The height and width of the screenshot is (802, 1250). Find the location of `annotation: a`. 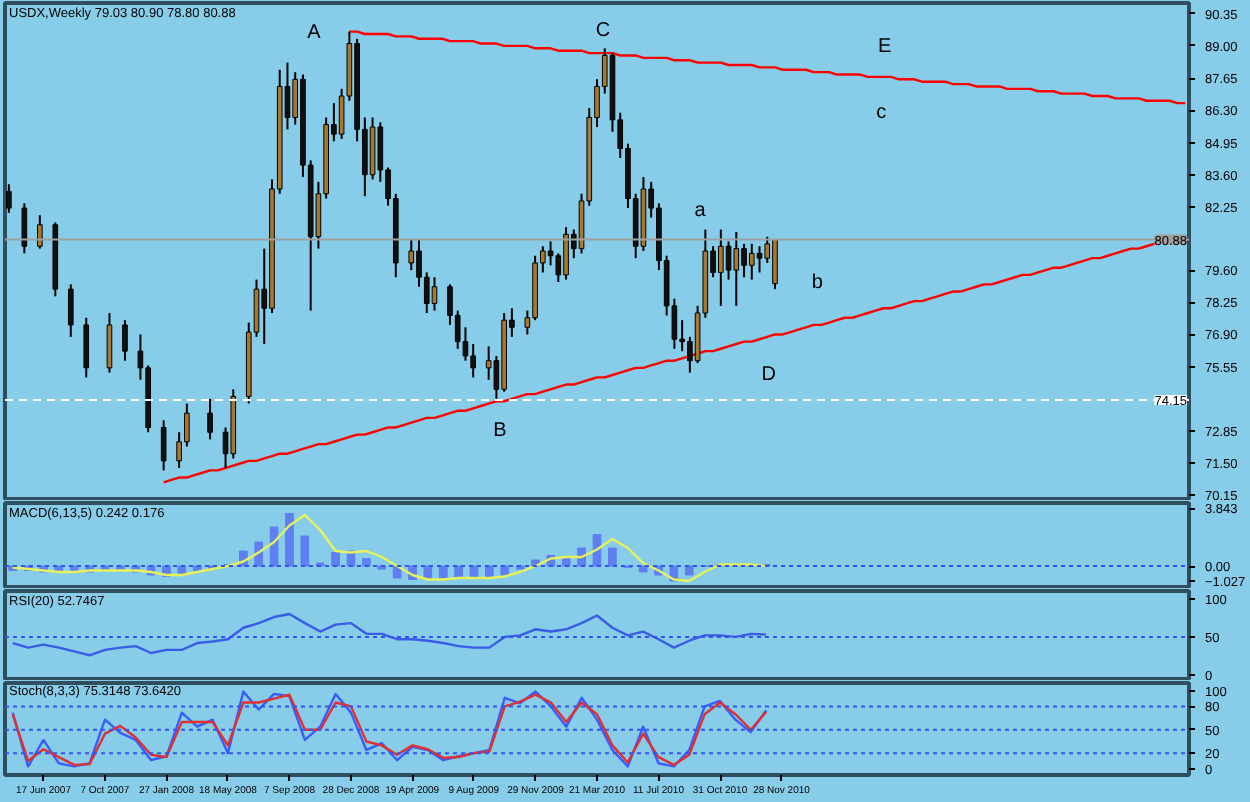

annotation: a is located at coordinates (700, 211).